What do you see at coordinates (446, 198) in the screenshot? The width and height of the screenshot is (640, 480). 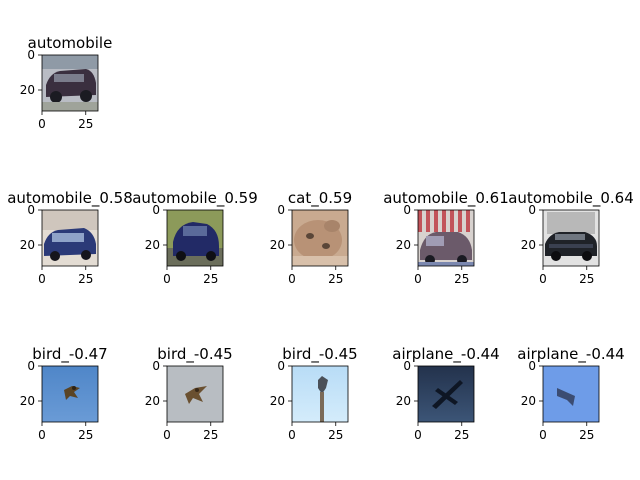 I see `panel-title: automobile_0.61` at bounding box center [446, 198].